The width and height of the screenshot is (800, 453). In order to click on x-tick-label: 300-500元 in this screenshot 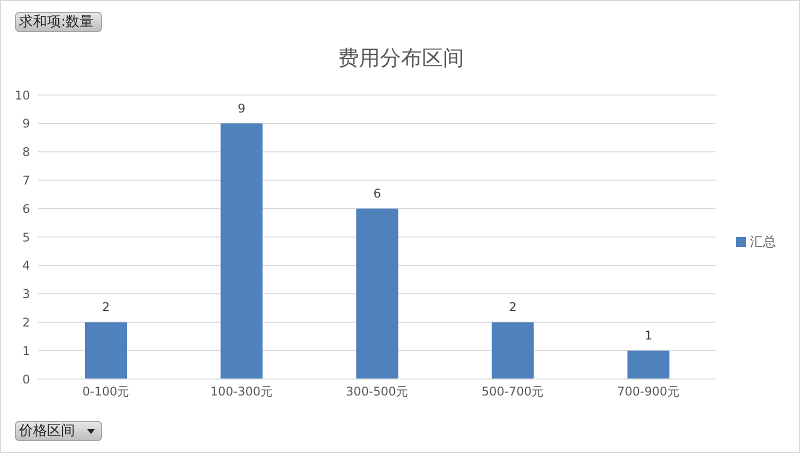, I will do `click(377, 391)`.